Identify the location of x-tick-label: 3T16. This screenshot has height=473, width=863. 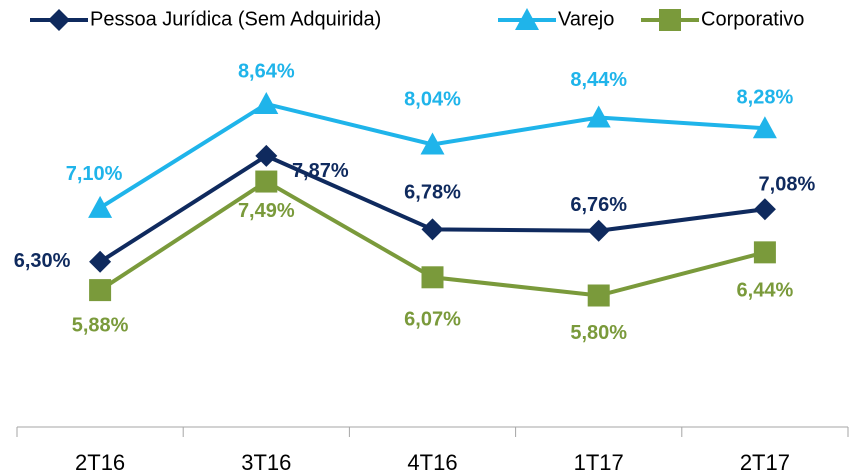
(266, 461).